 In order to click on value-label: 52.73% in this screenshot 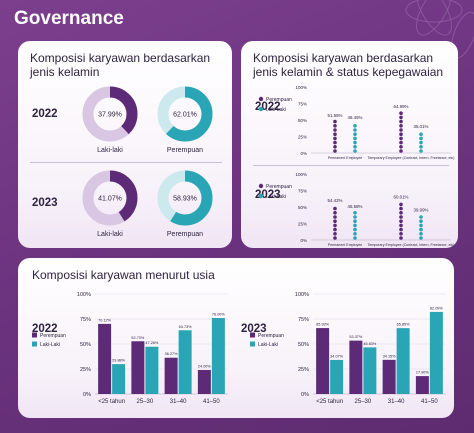, I will do `click(138, 338)`.